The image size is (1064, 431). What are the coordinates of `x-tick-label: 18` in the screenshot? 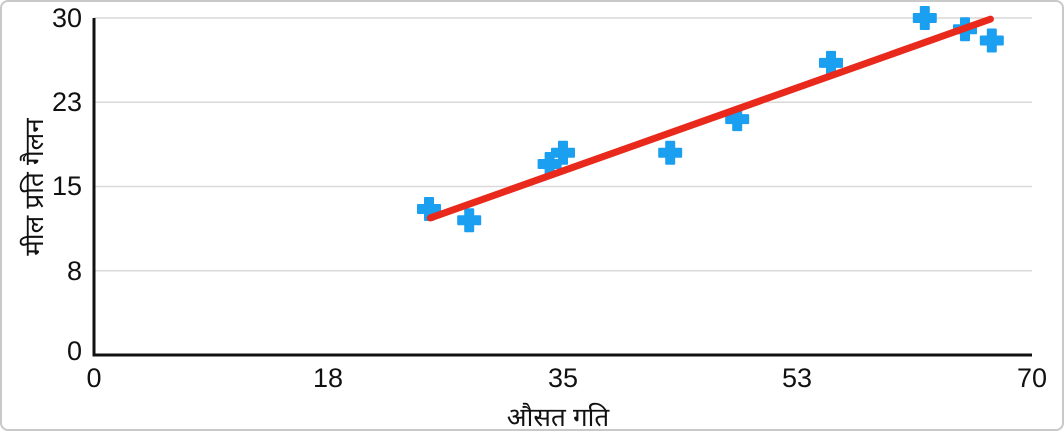 It's located at (328, 378).